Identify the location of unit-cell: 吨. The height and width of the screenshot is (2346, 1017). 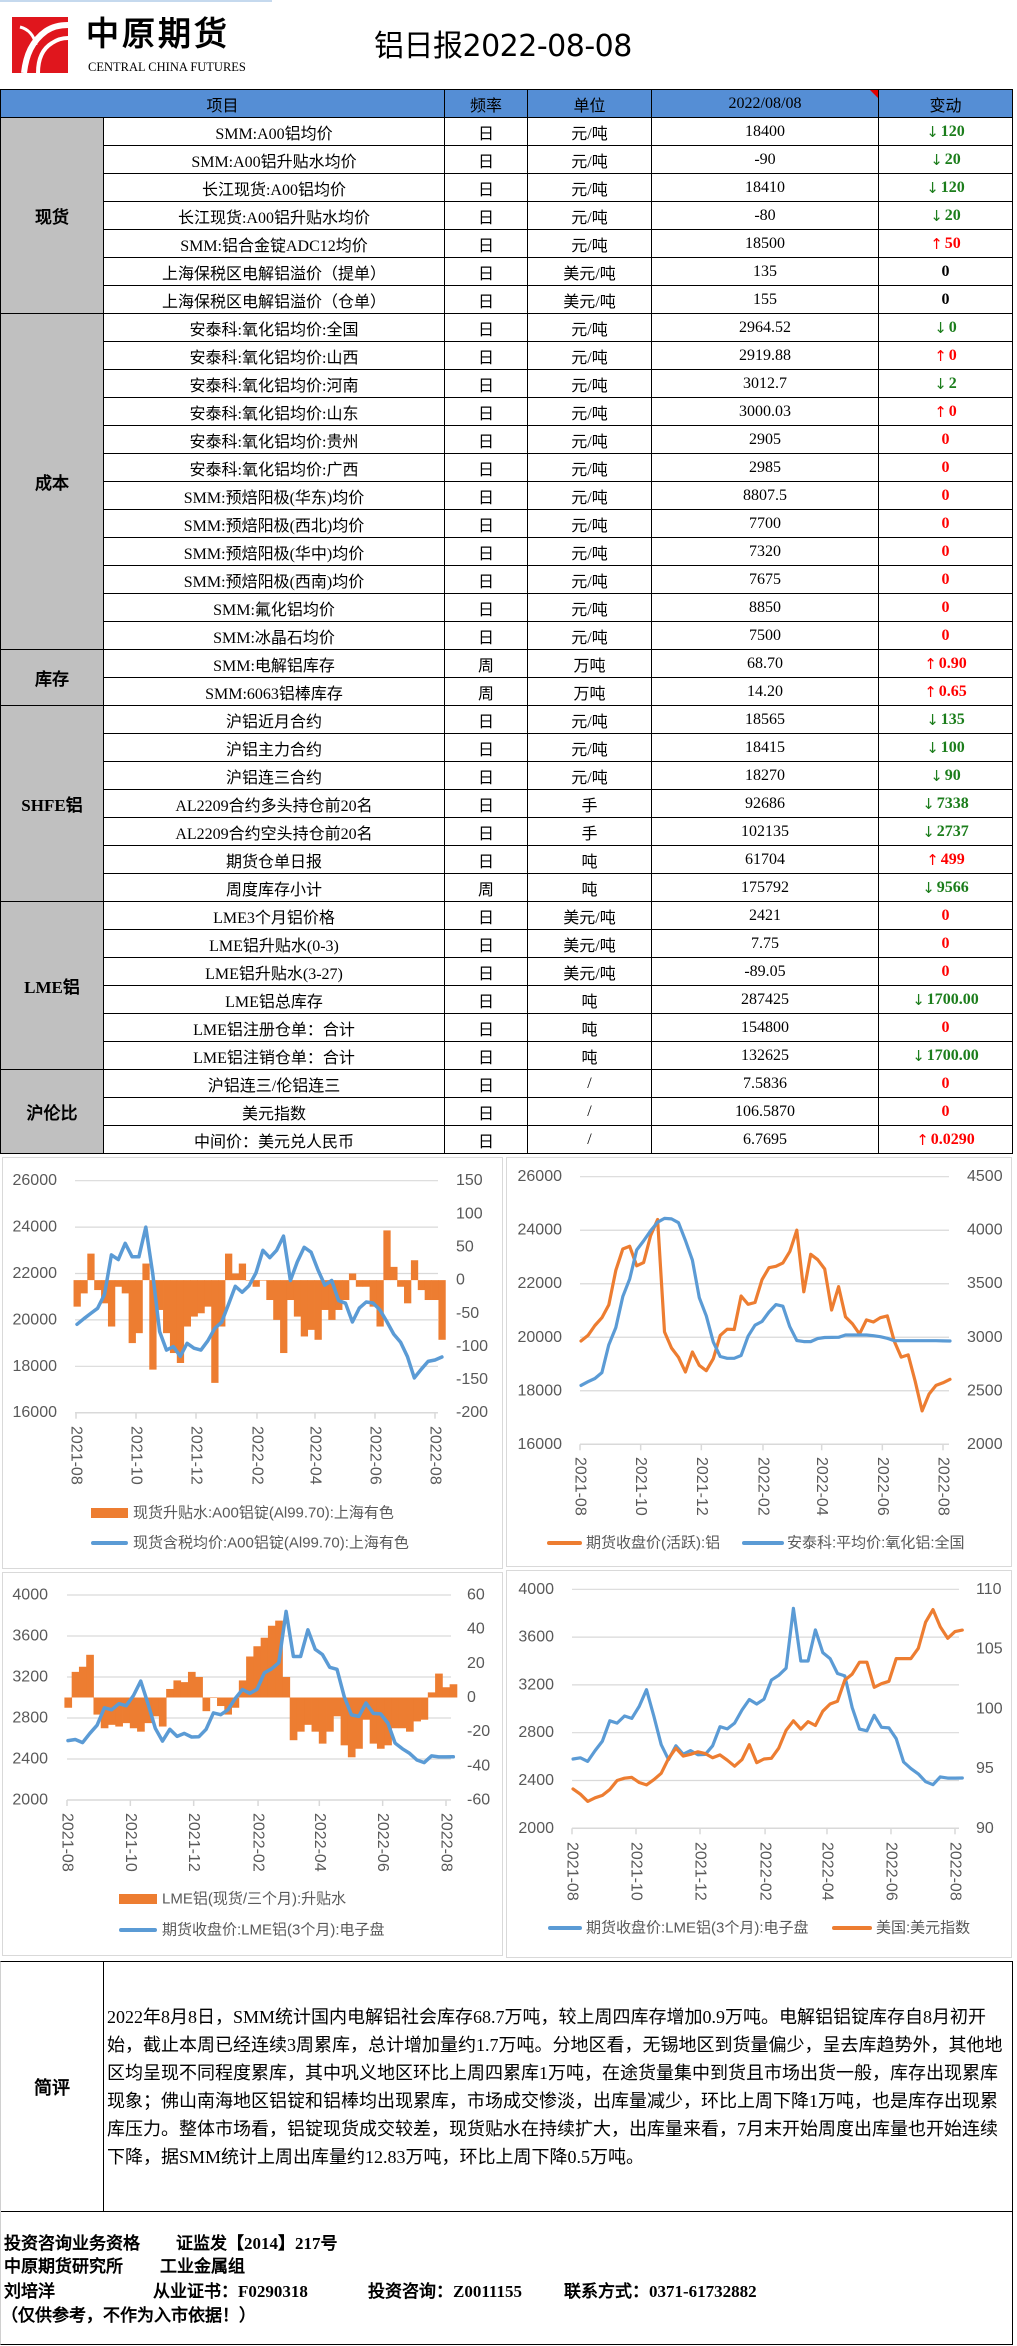
(590, 1056).